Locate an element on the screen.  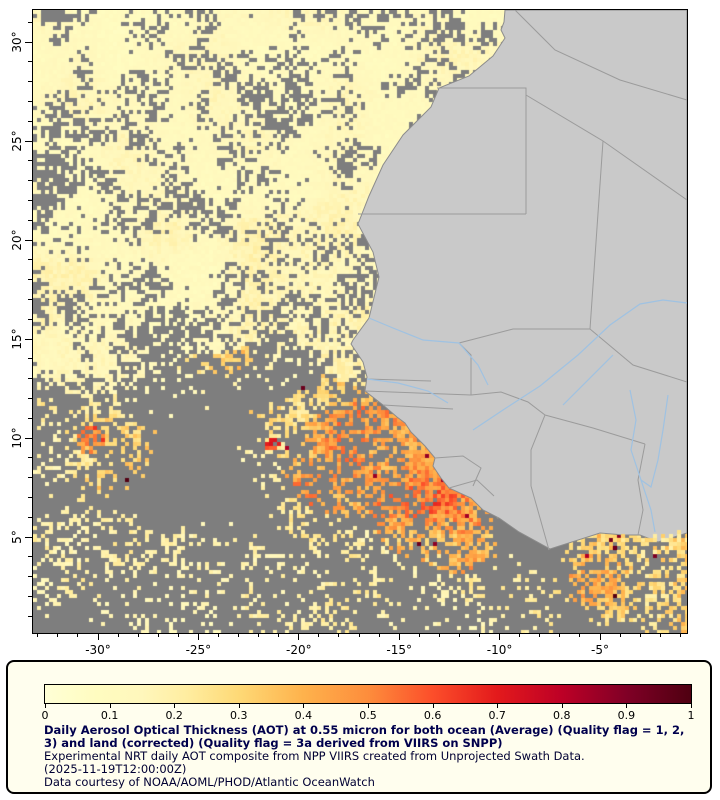
colorbar-tick-label: 0.8 is located at coordinates (562, 715).